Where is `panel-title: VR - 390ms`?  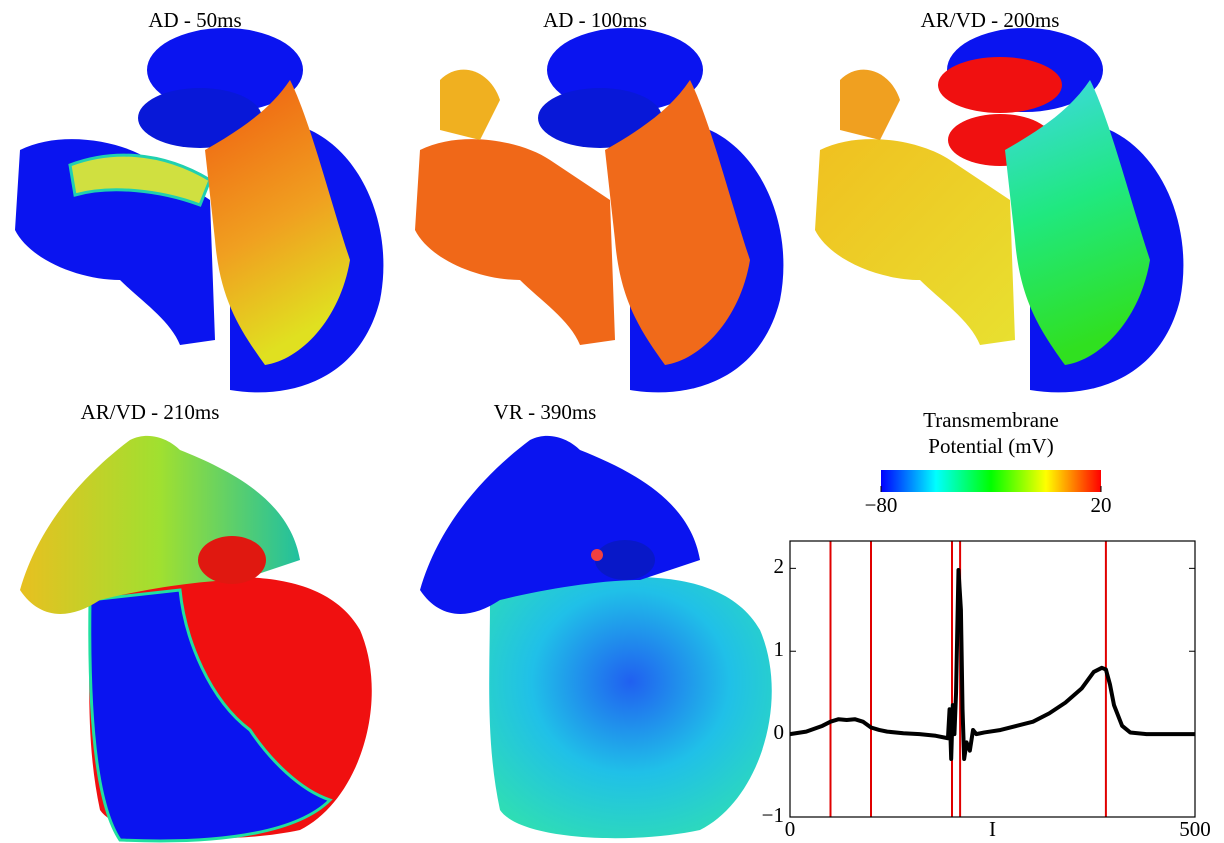
panel-title: VR - 390ms is located at coordinates (545, 412).